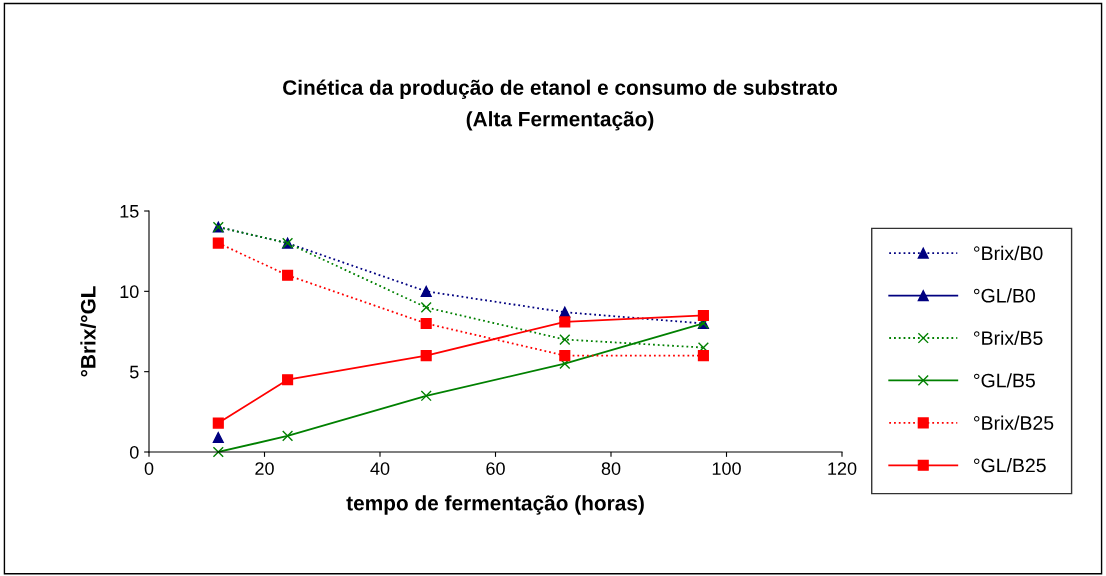 The width and height of the screenshot is (1106, 576). What do you see at coordinates (380, 468) in the screenshot?
I see `x-tick-label: 40` at bounding box center [380, 468].